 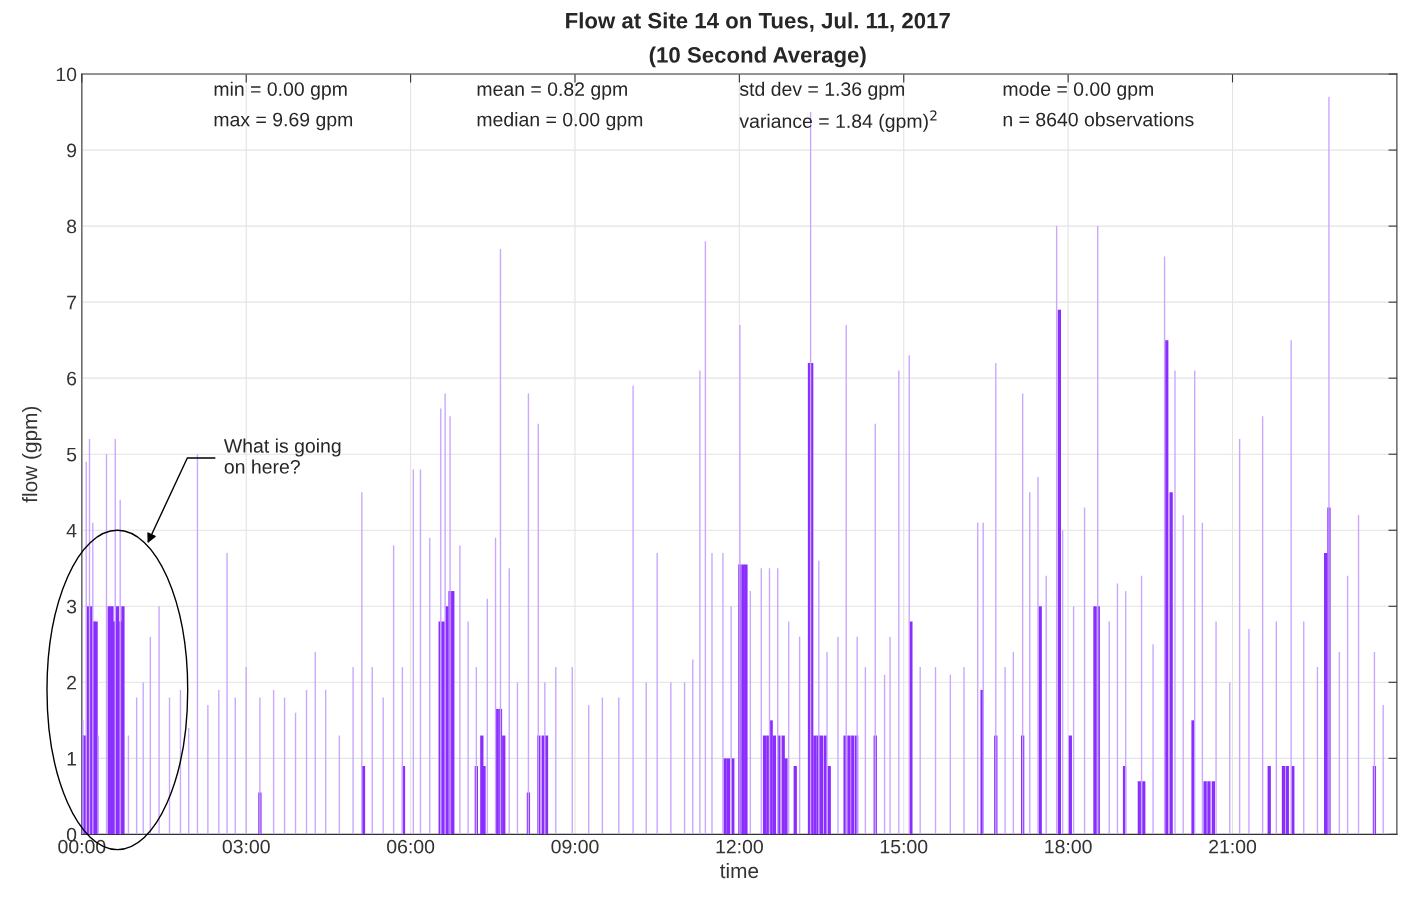 What do you see at coordinates (904, 846) in the screenshot?
I see `x-tick-label: 15:00` at bounding box center [904, 846].